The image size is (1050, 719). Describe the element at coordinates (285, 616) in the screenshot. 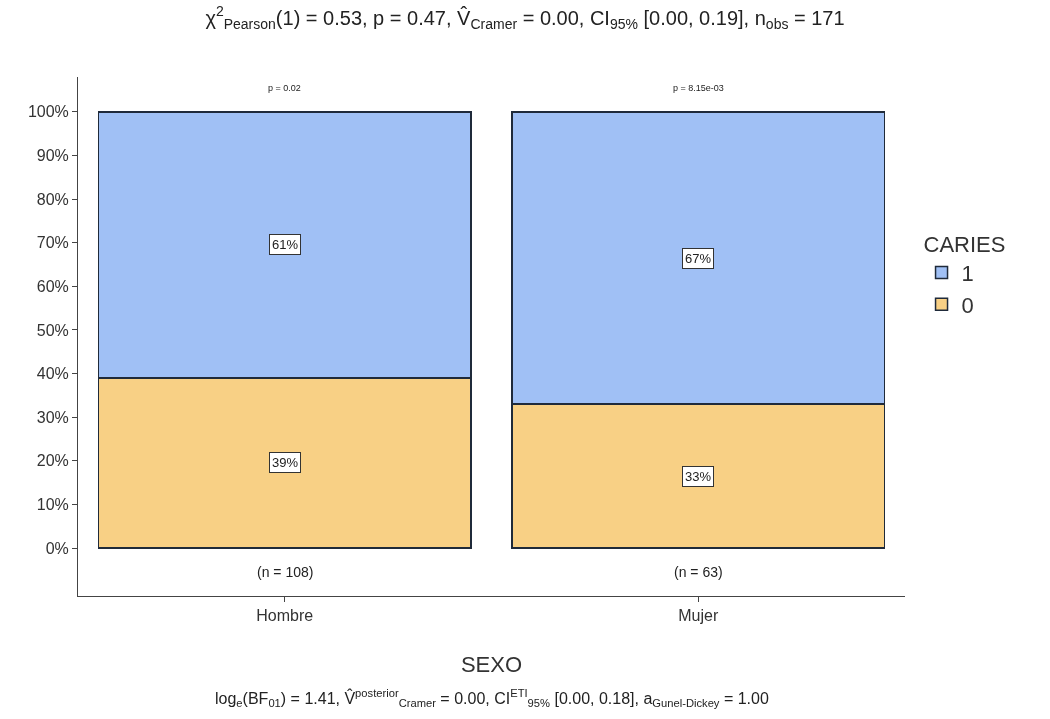

I see `x-tick-label: Hombre` at that location.